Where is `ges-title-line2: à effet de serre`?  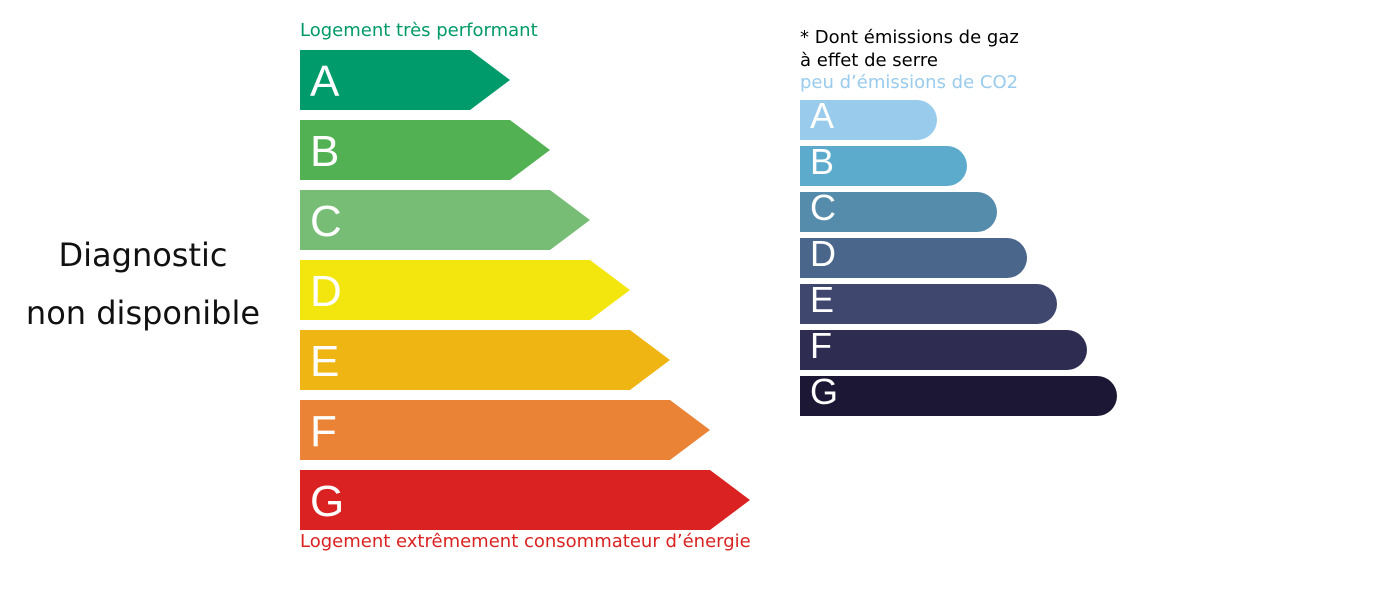
ges-title-line2: à effet de serre is located at coordinates (869, 60).